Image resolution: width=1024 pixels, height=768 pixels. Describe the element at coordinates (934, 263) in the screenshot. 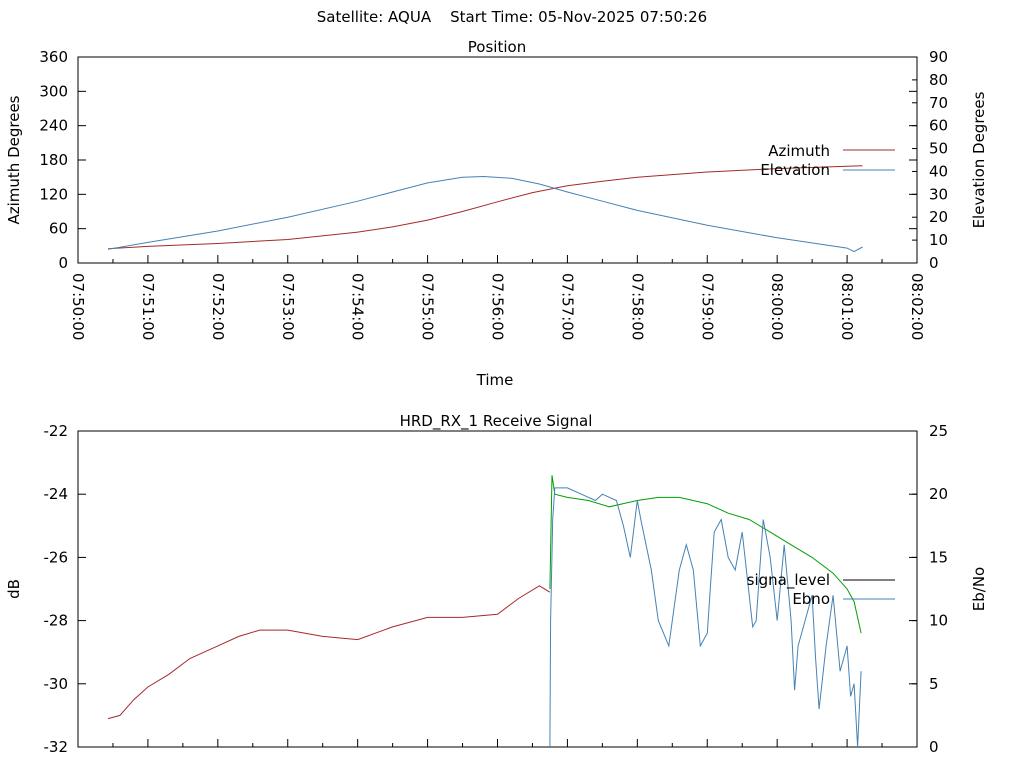

I see `position-right-tick-label: 0` at that location.